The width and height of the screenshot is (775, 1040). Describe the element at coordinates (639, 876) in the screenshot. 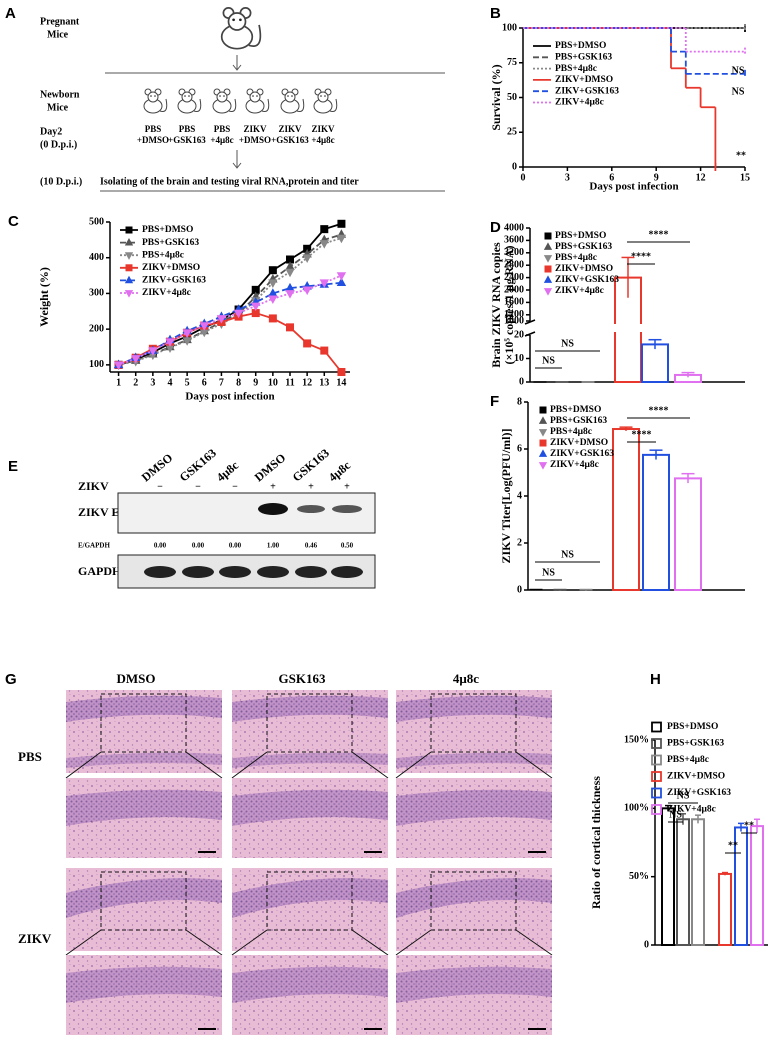

I see `y-tick-label: 50%` at that location.